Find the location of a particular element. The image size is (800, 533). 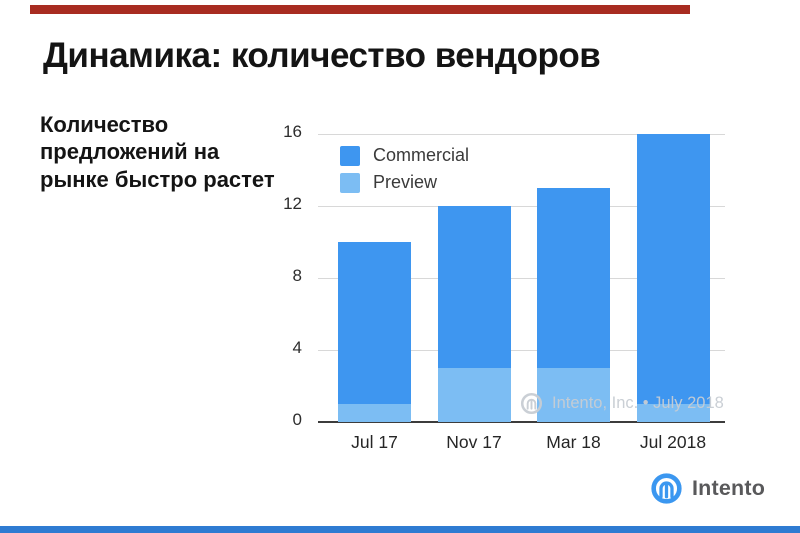

chart-legend: Commercial Preview is located at coordinates (404, 172).